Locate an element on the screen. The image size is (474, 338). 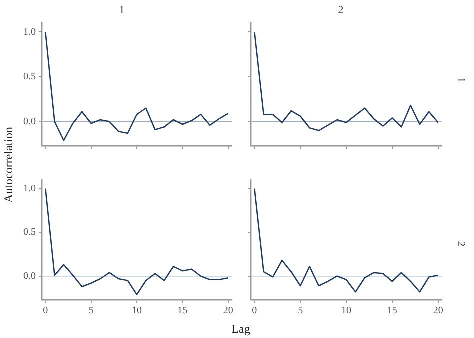
chart-title: 2 is located at coordinates (341, 10).